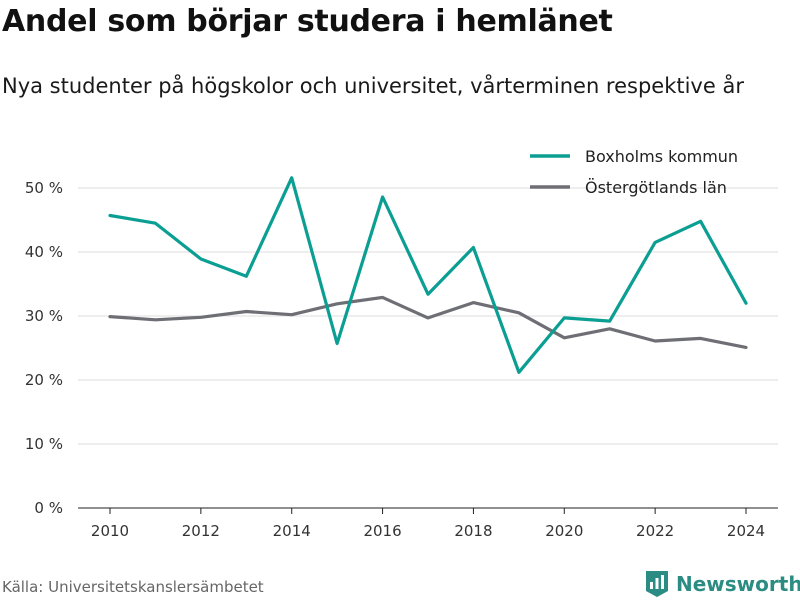 The image size is (800, 600). I want to click on x-tick-label: 2022, so click(655, 531).